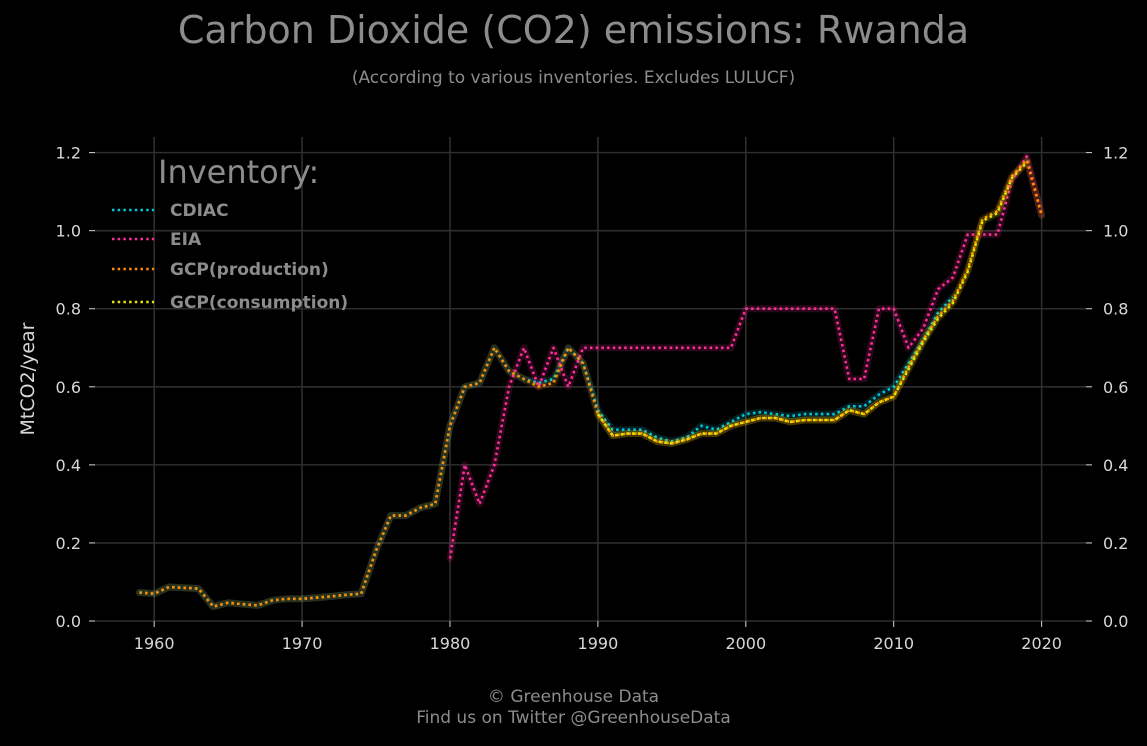  What do you see at coordinates (1115, 621) in the screenshot?
I see `y-tick-label-right: 0.0` at bounding box center [1115, 621].